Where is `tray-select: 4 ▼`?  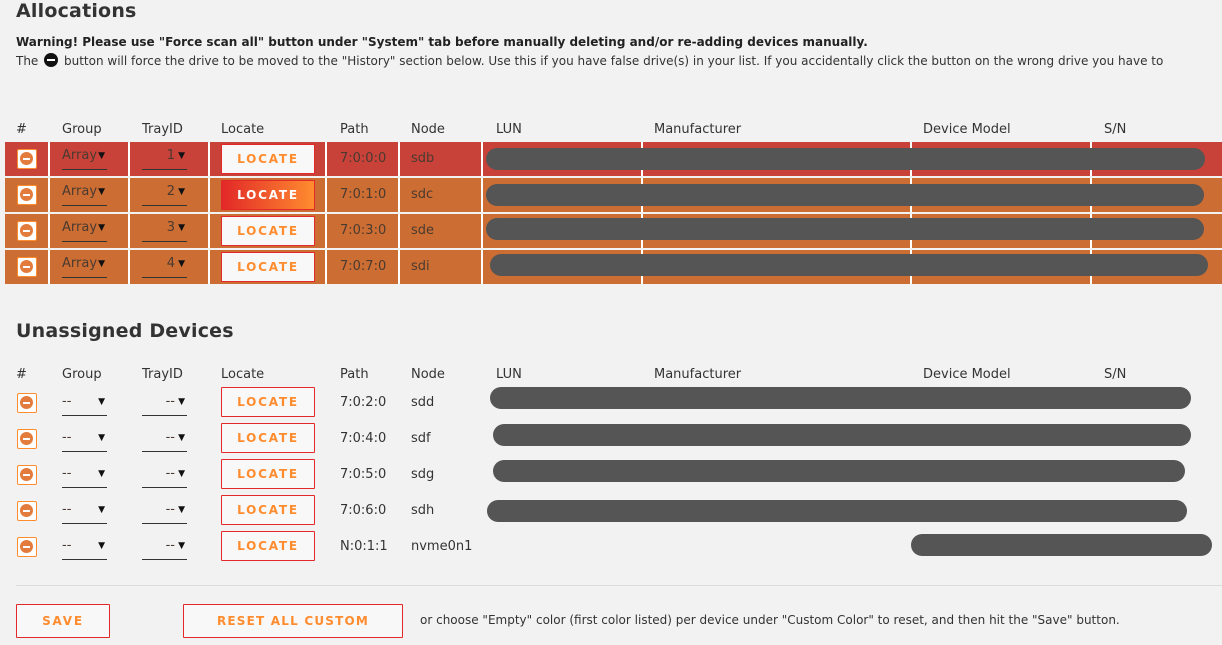
tray-select: 4 ▼ is located at coordinates (164, 267).